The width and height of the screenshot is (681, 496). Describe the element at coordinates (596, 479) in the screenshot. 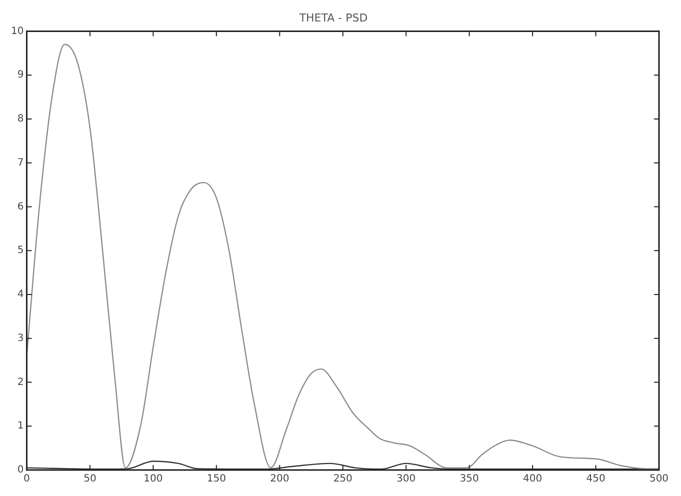

I see `x-tick-label: 450` at that location.